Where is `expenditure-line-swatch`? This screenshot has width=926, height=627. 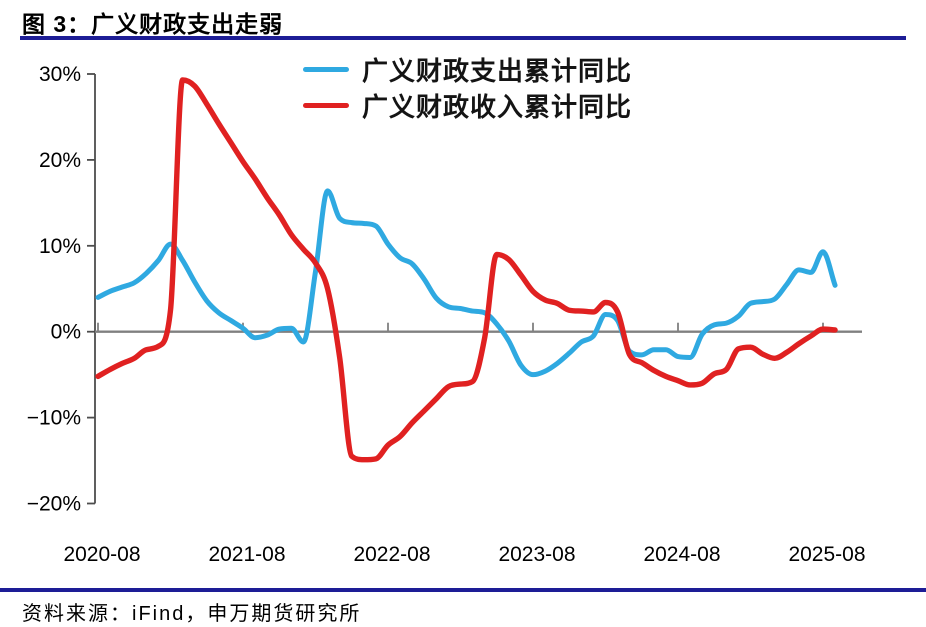
expenditure-line-swatch is located at coordinates (326, 69).